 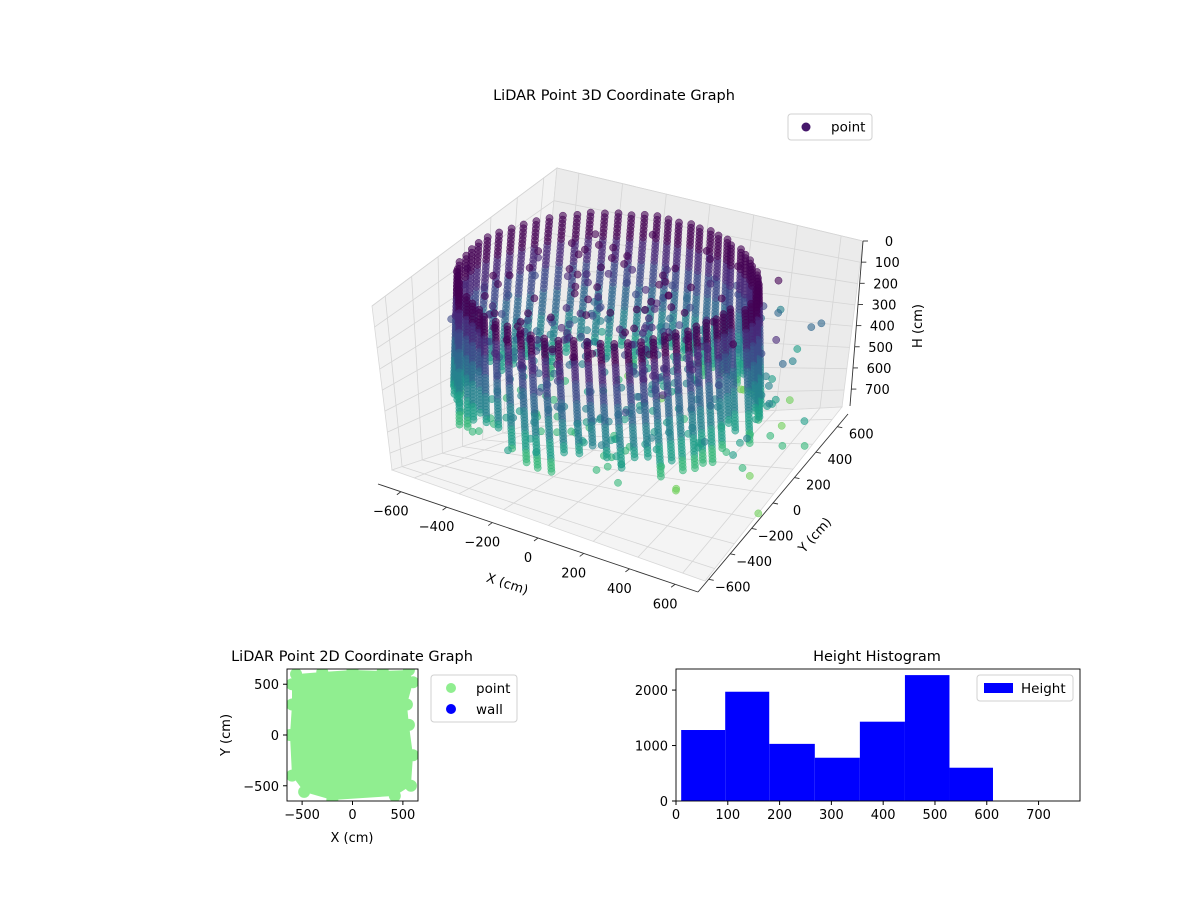 I want to click on x-tick-label: −200, so click(x=482, y=543).